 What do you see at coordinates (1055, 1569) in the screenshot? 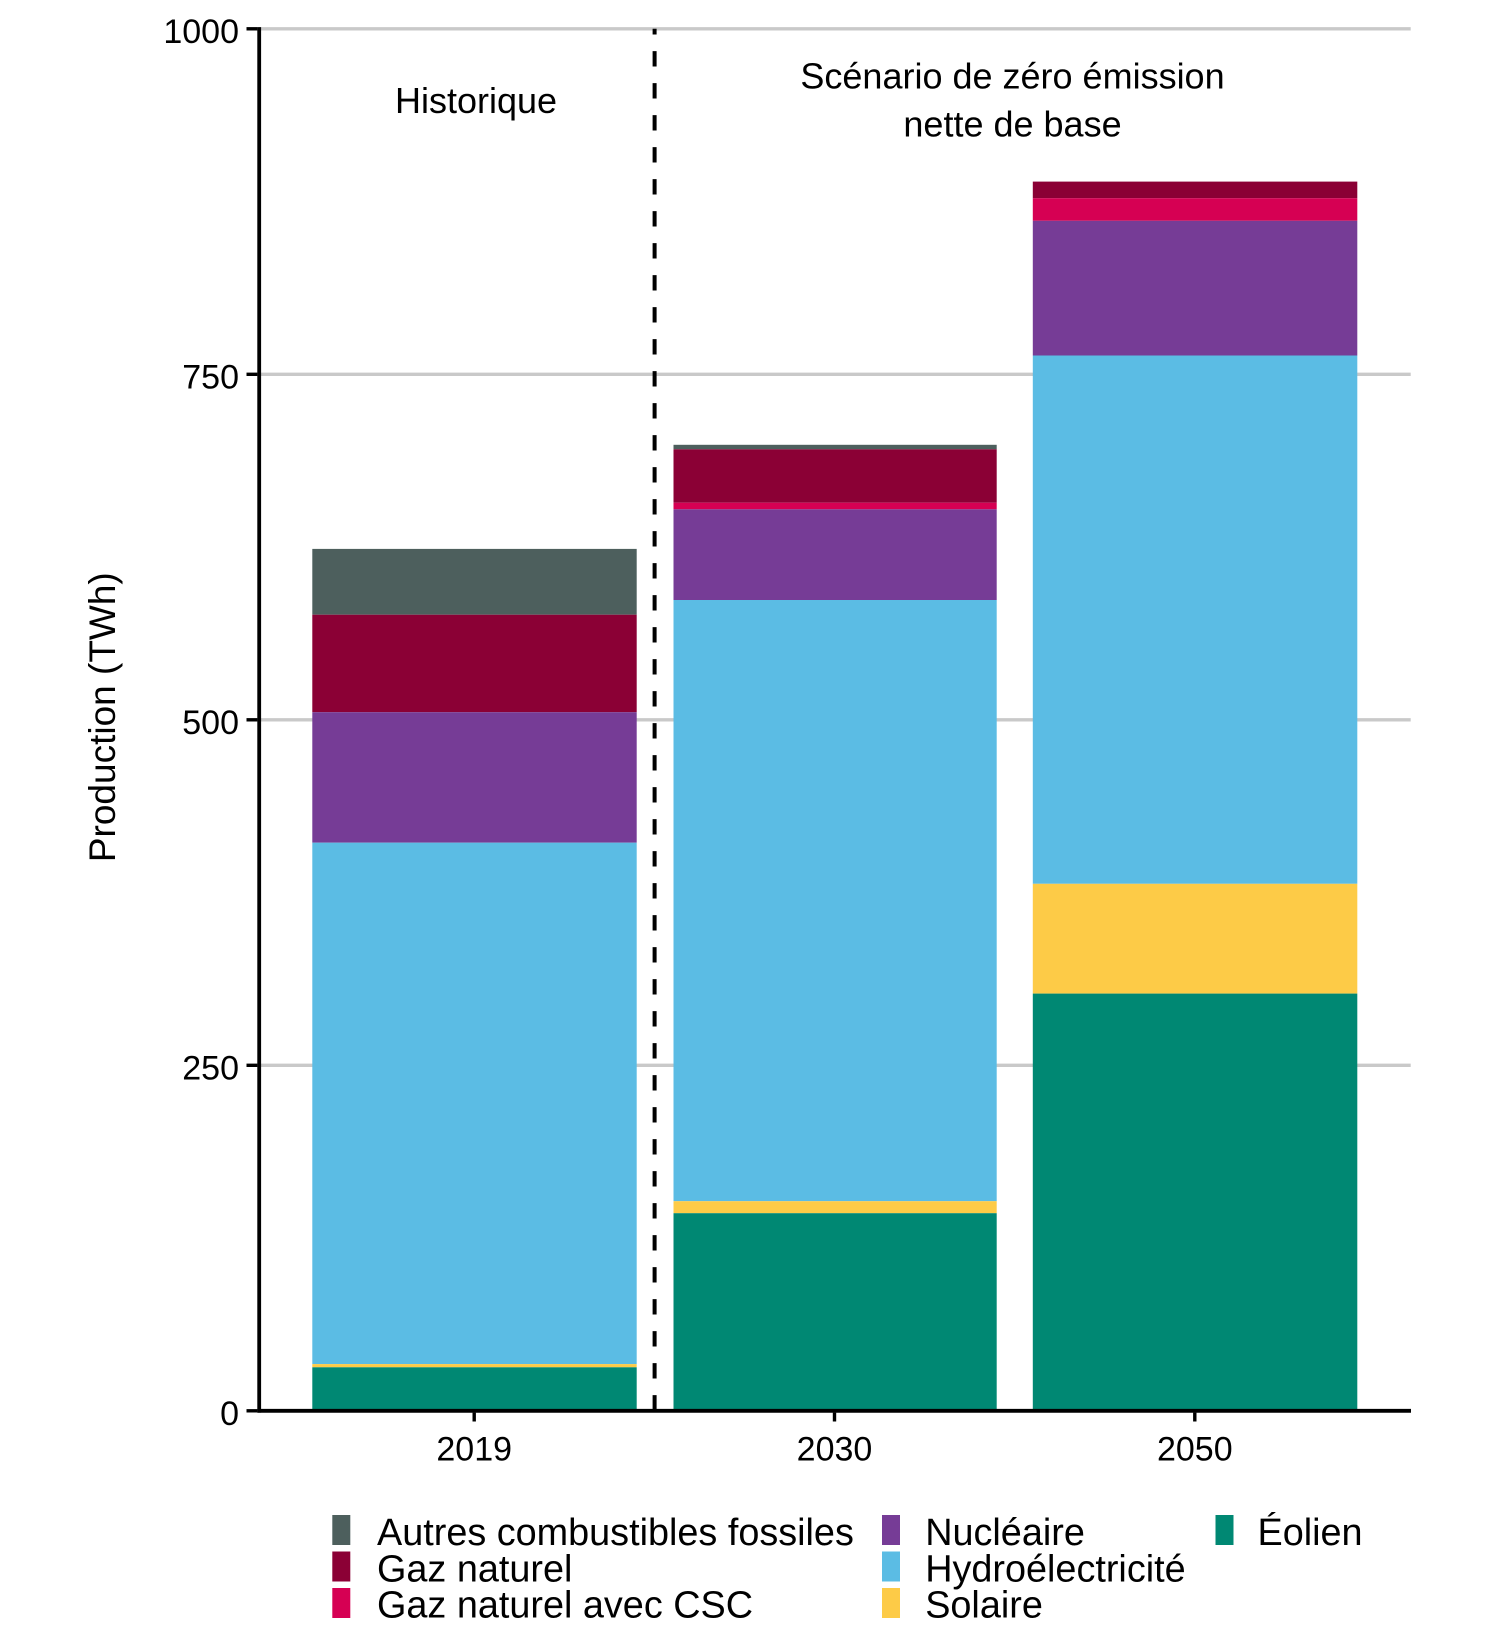
I see `svg-text: Hydroélectricité` at bounding box center [1055, 1569].